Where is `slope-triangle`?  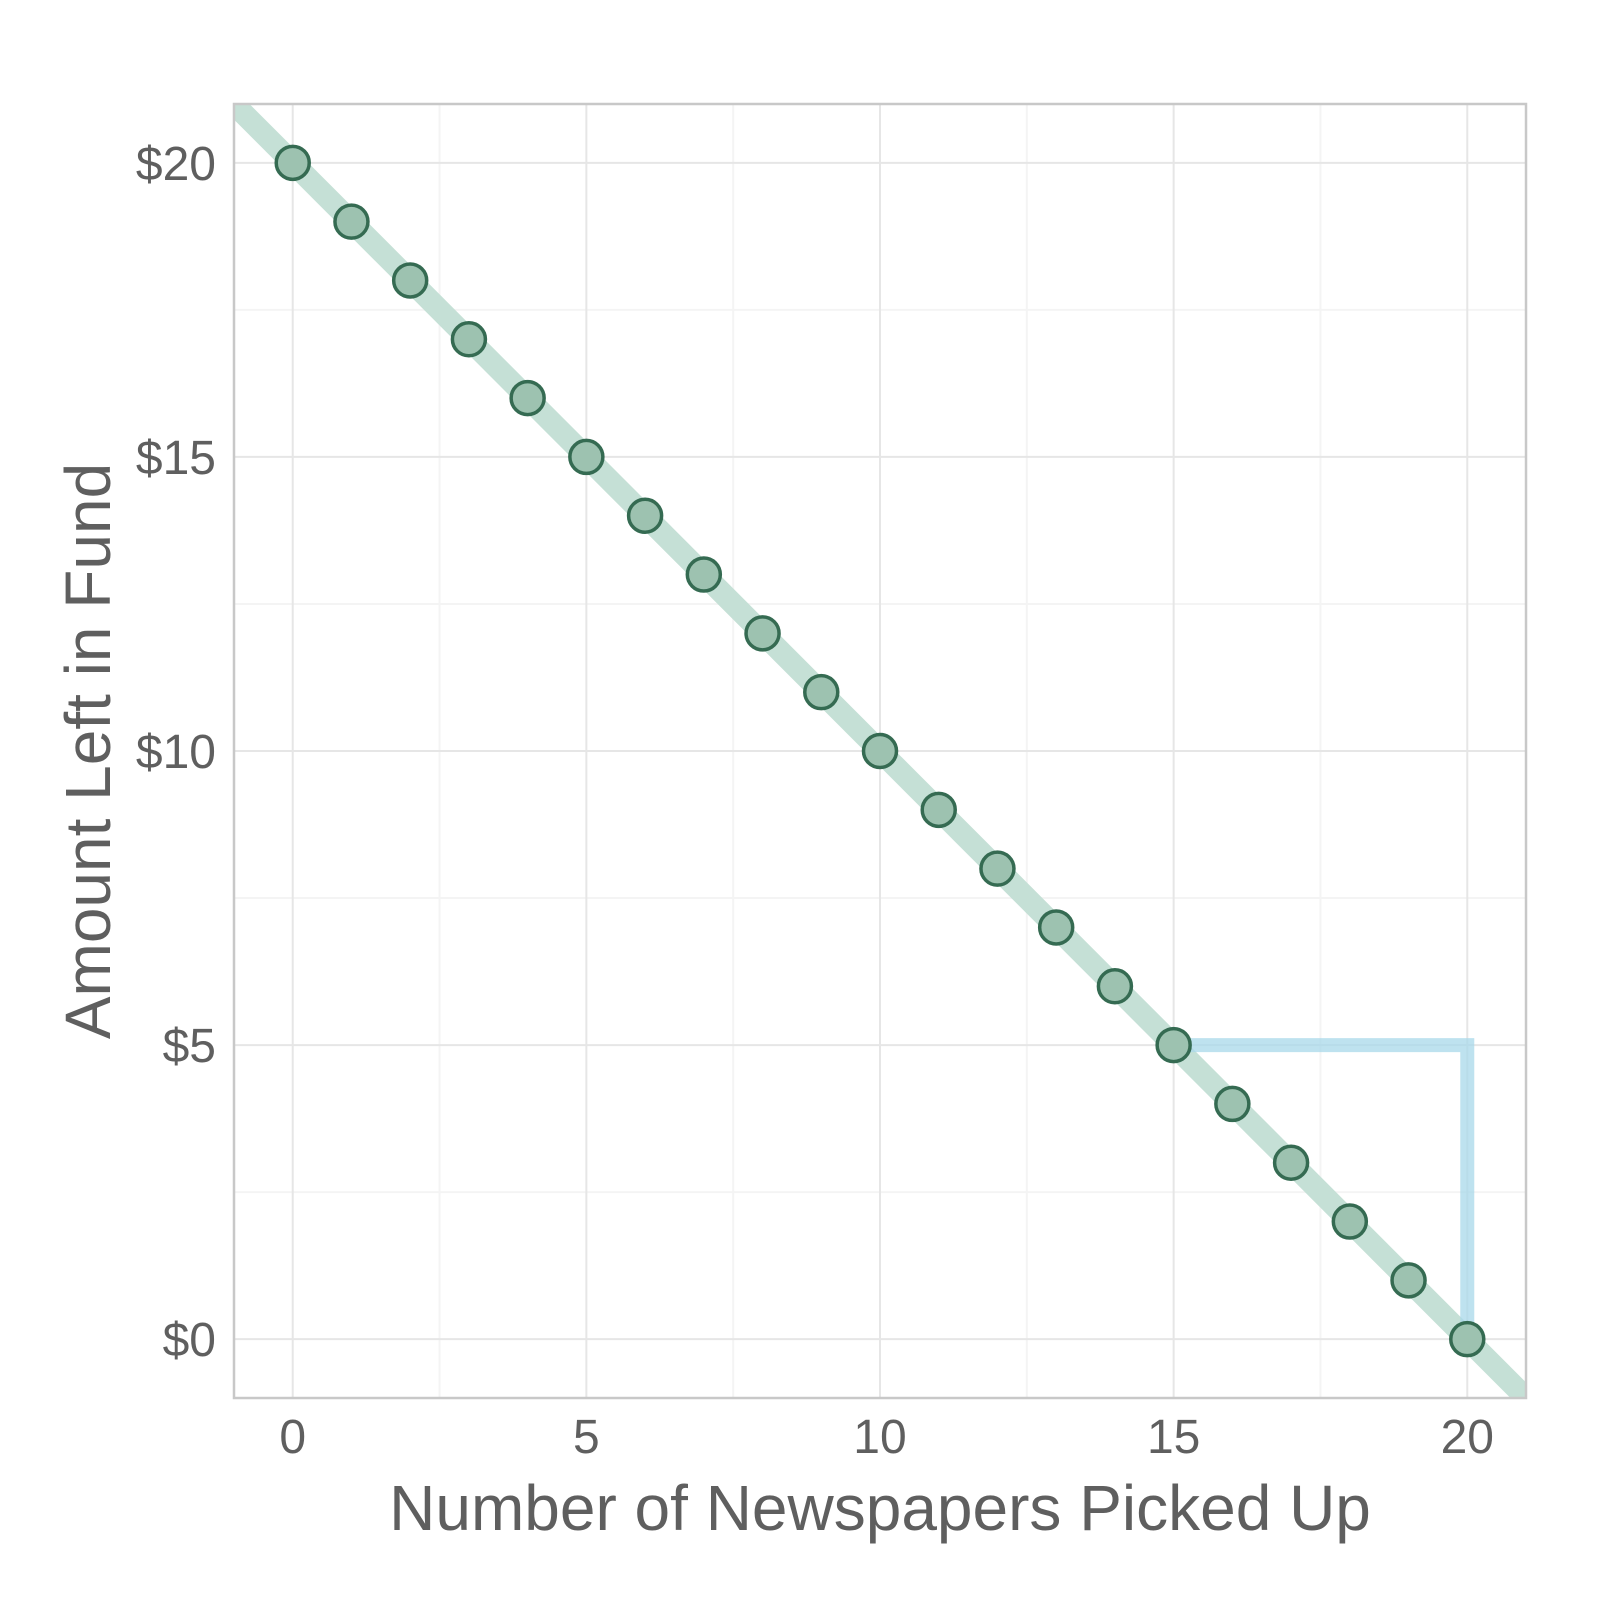
slope-triangle is located at coordinates (1324, 1189).